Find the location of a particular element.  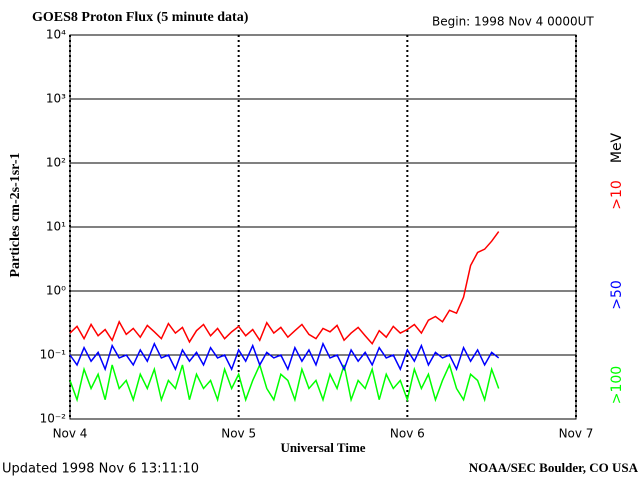

y-tick-label: 10⁻² is located at coordinates (53, 419).